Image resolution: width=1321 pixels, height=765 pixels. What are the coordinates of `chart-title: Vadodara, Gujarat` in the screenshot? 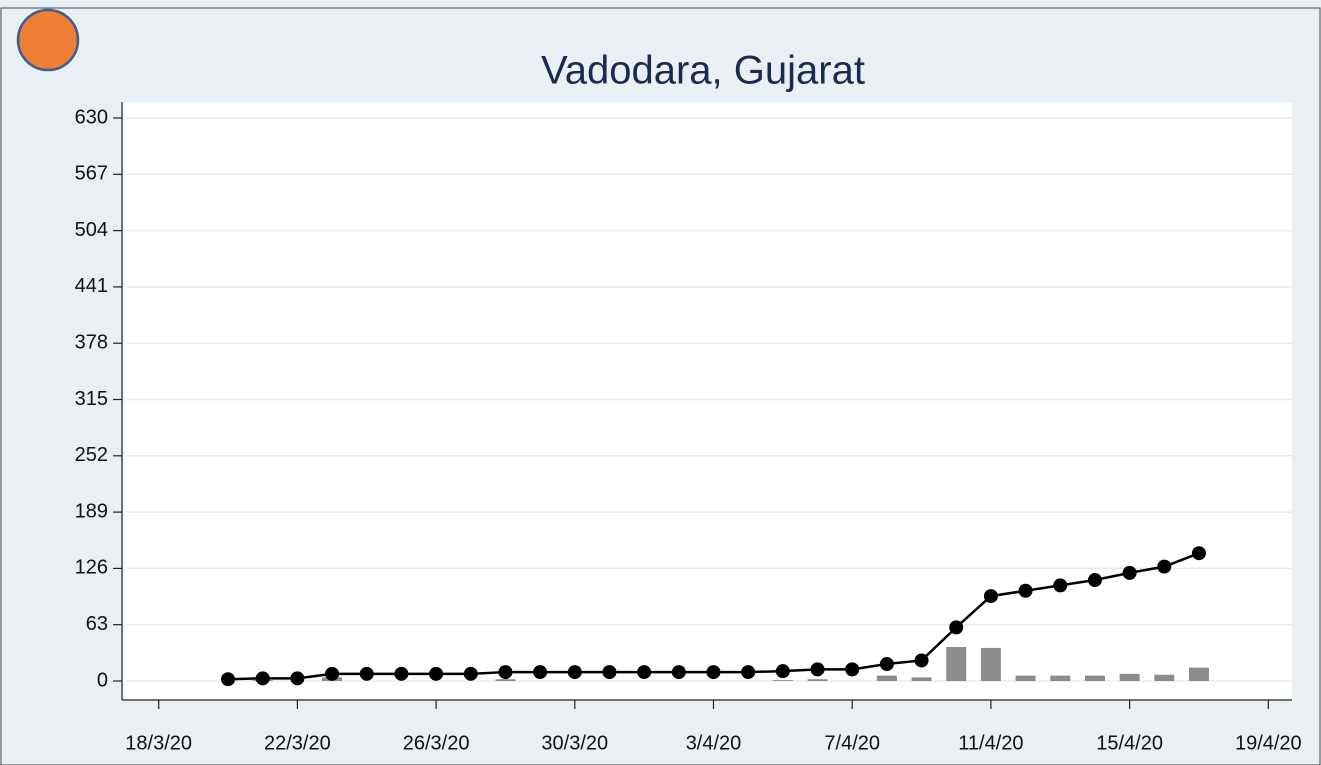 It's located at (703, 71).